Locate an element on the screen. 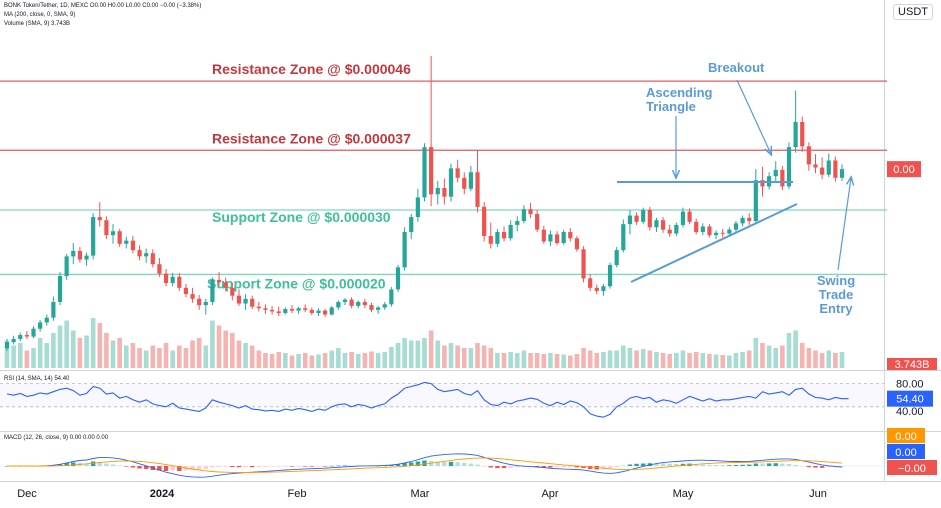 The image size is (941, 508). rsi-line is located at coordinates (427, 399).